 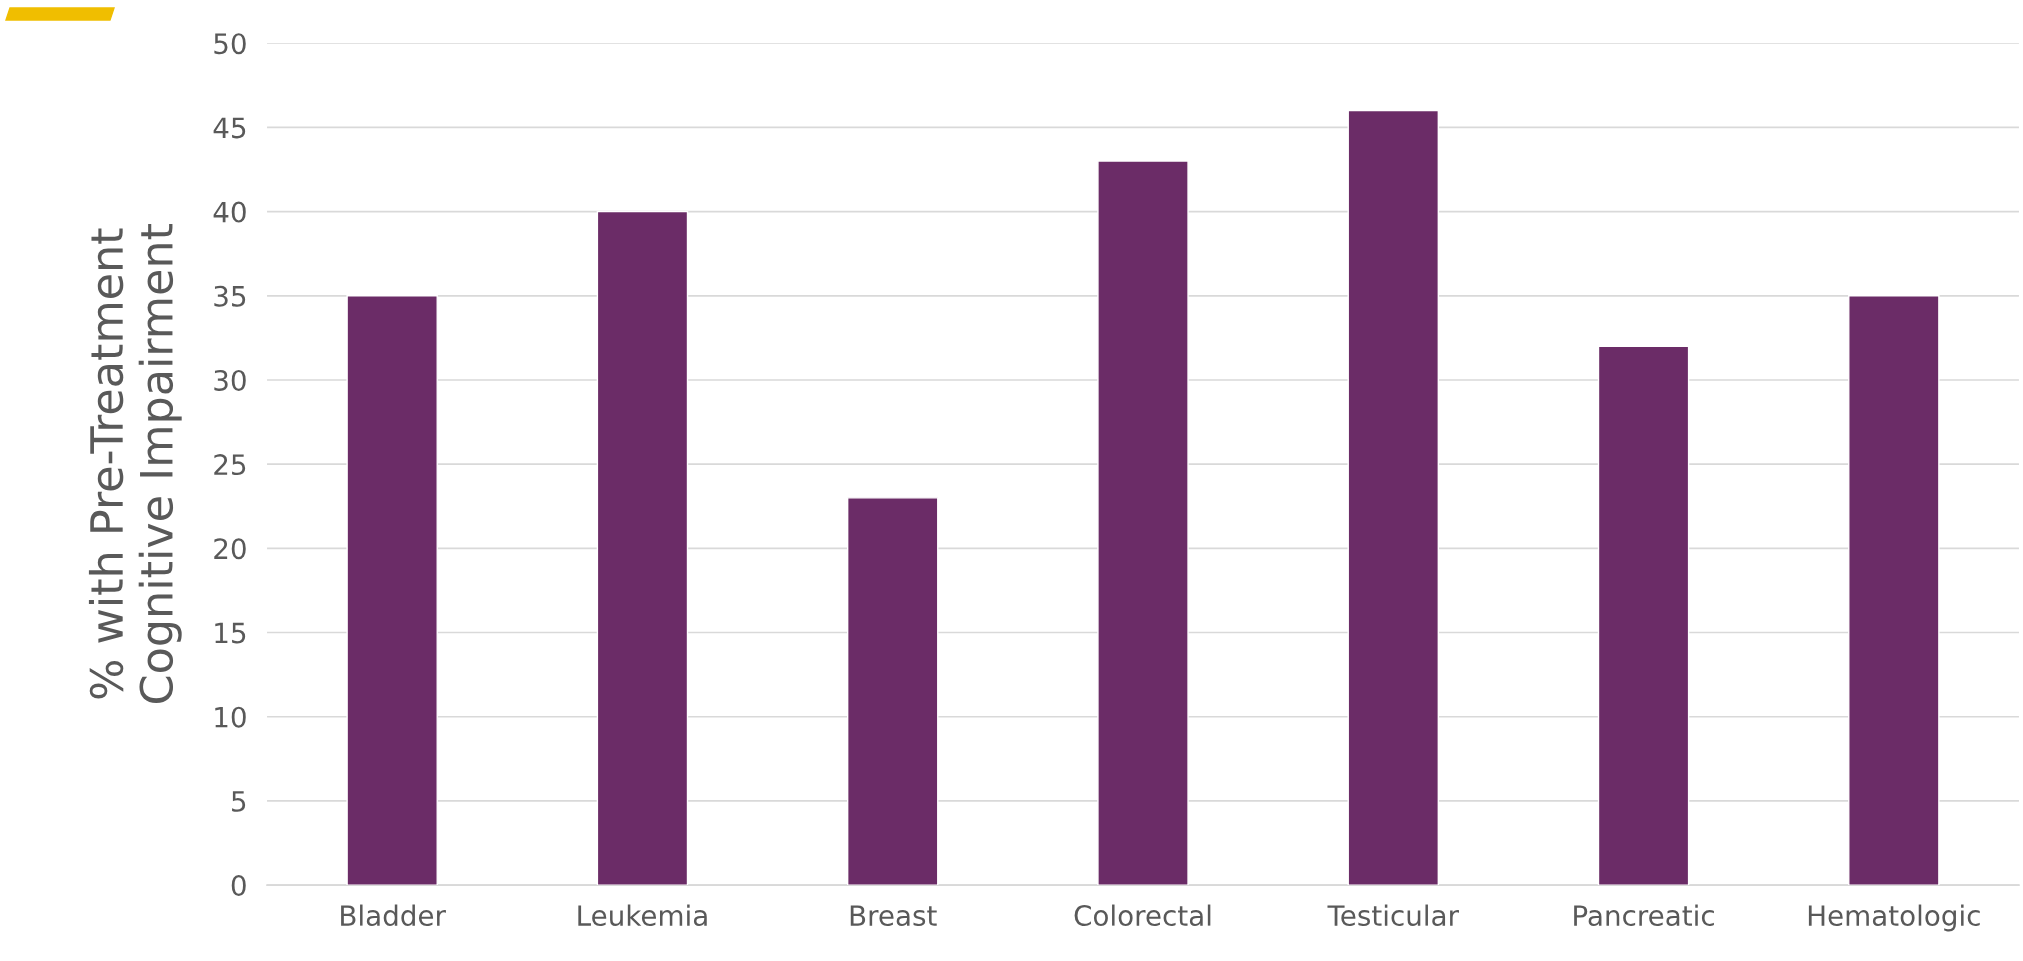 What do you see at coordinates (135, 463) in the screenshot?
I see `y-axis-title: % with Pre-Treatment Cognitive Impairment` at bounding box center [135, 463].